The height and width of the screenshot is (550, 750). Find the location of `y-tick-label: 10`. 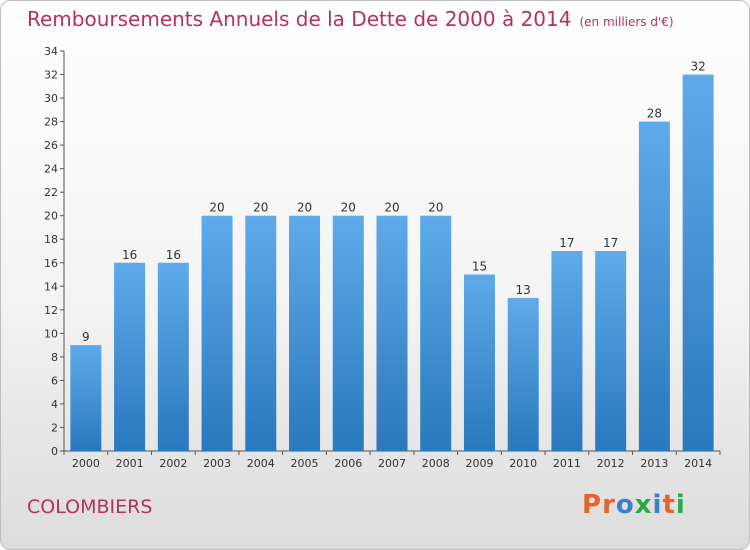

y-tick-label: 10 is located at coordinates (51, 333).